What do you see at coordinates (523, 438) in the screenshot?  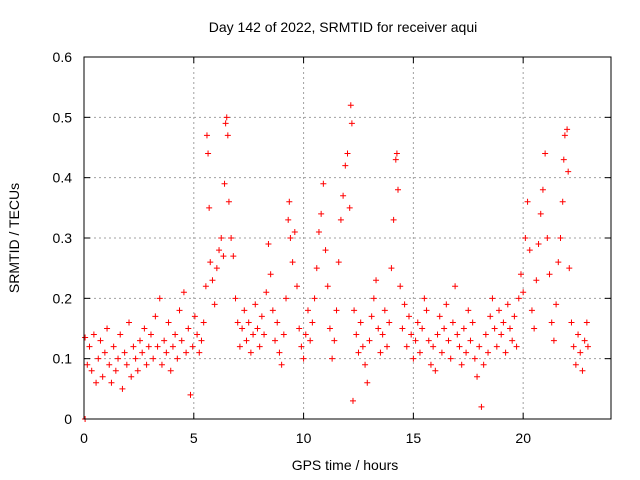 I see `x-tick-label-20: 20` at bounding box center [523, 438].